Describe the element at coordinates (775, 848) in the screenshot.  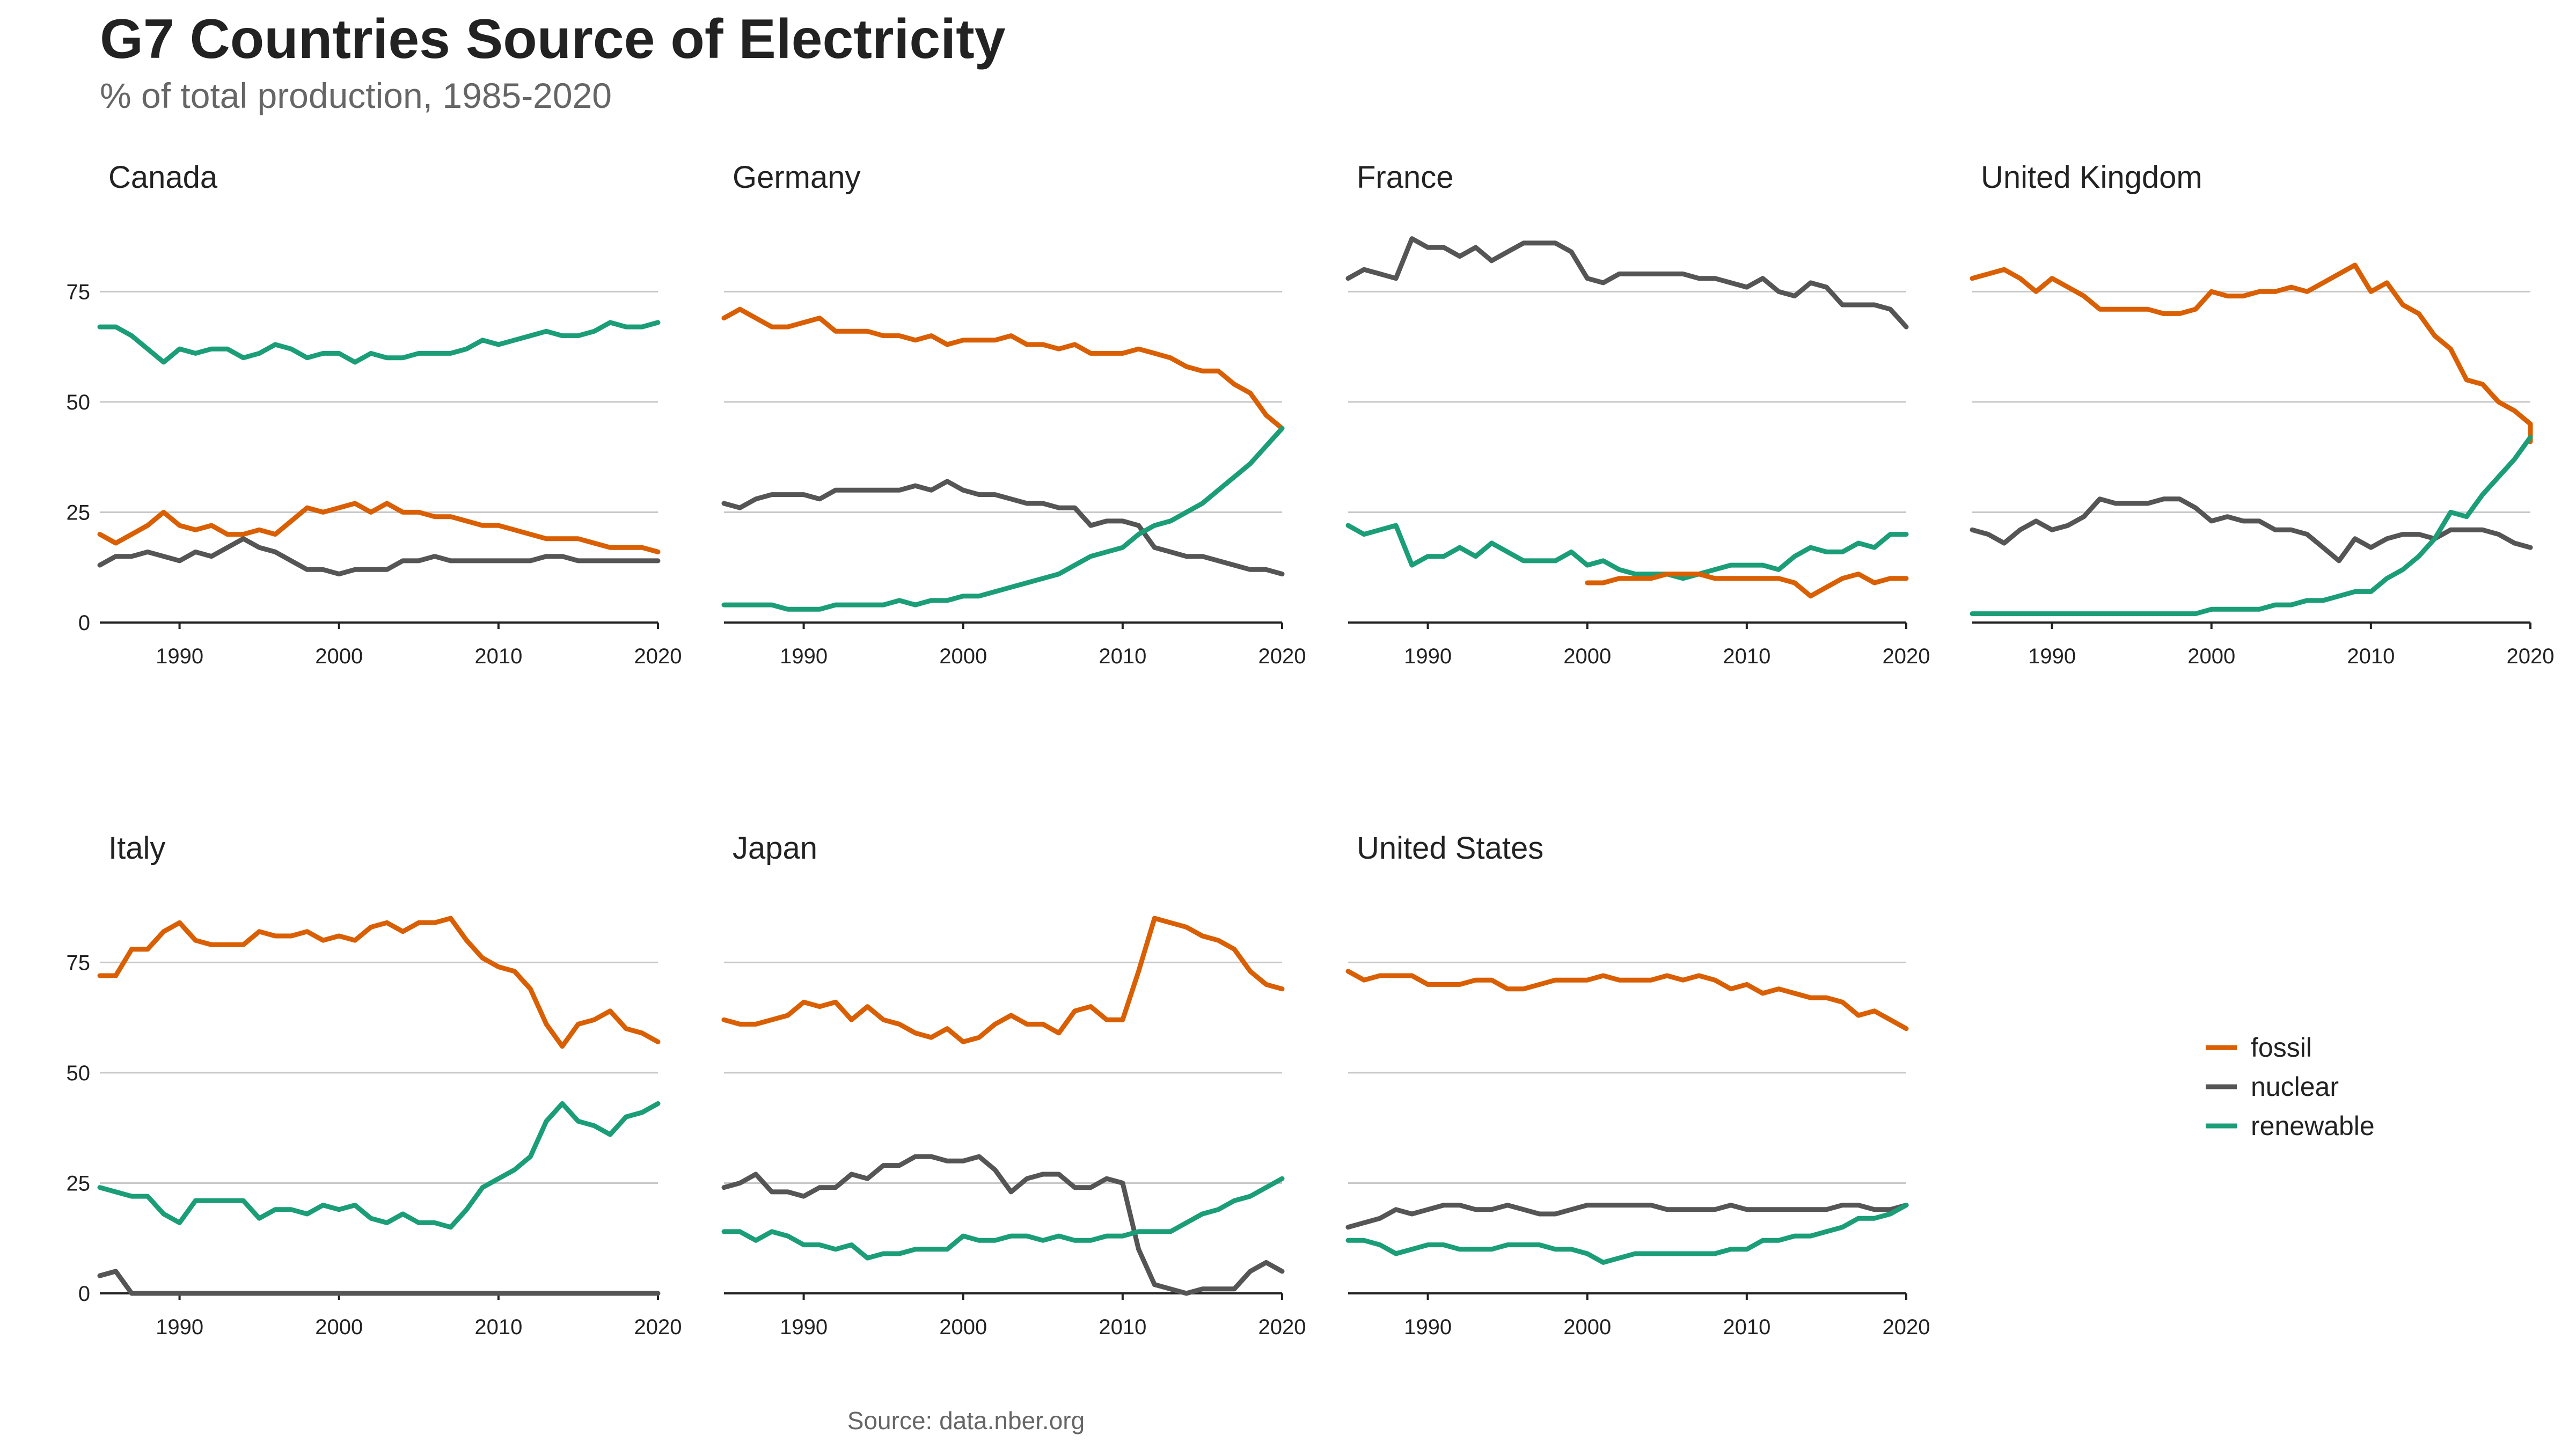
I see `panel-title: Japan` at that location.